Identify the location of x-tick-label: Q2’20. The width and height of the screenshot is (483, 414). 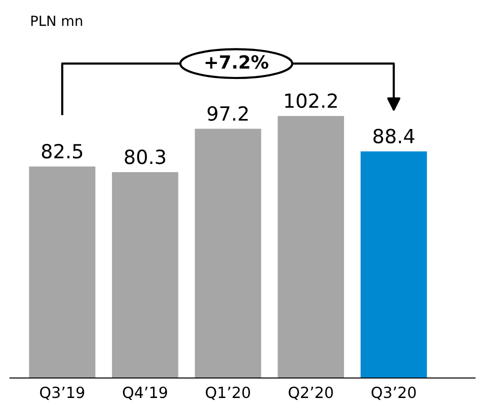
(310, 393).